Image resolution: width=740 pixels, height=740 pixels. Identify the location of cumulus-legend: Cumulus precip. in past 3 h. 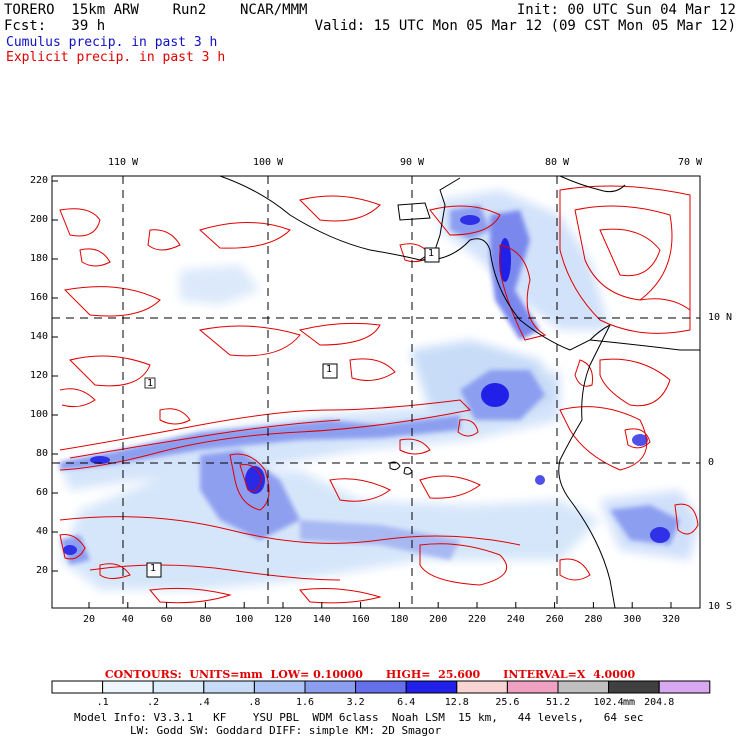
(112, 42).